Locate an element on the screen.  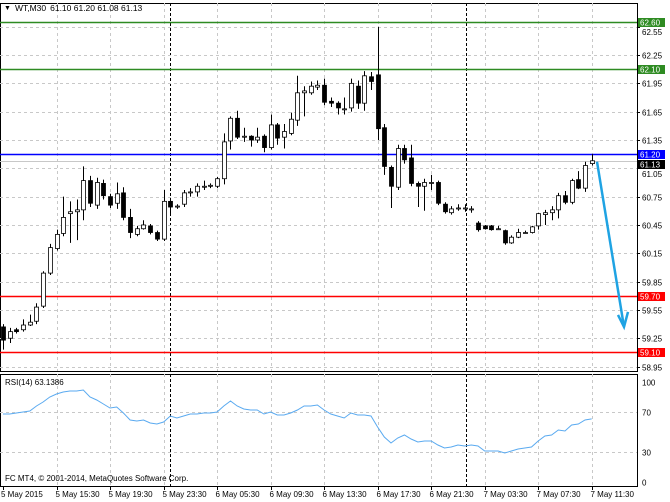
triangle-down-icon: ▼ is located at coordinates (7, 8).